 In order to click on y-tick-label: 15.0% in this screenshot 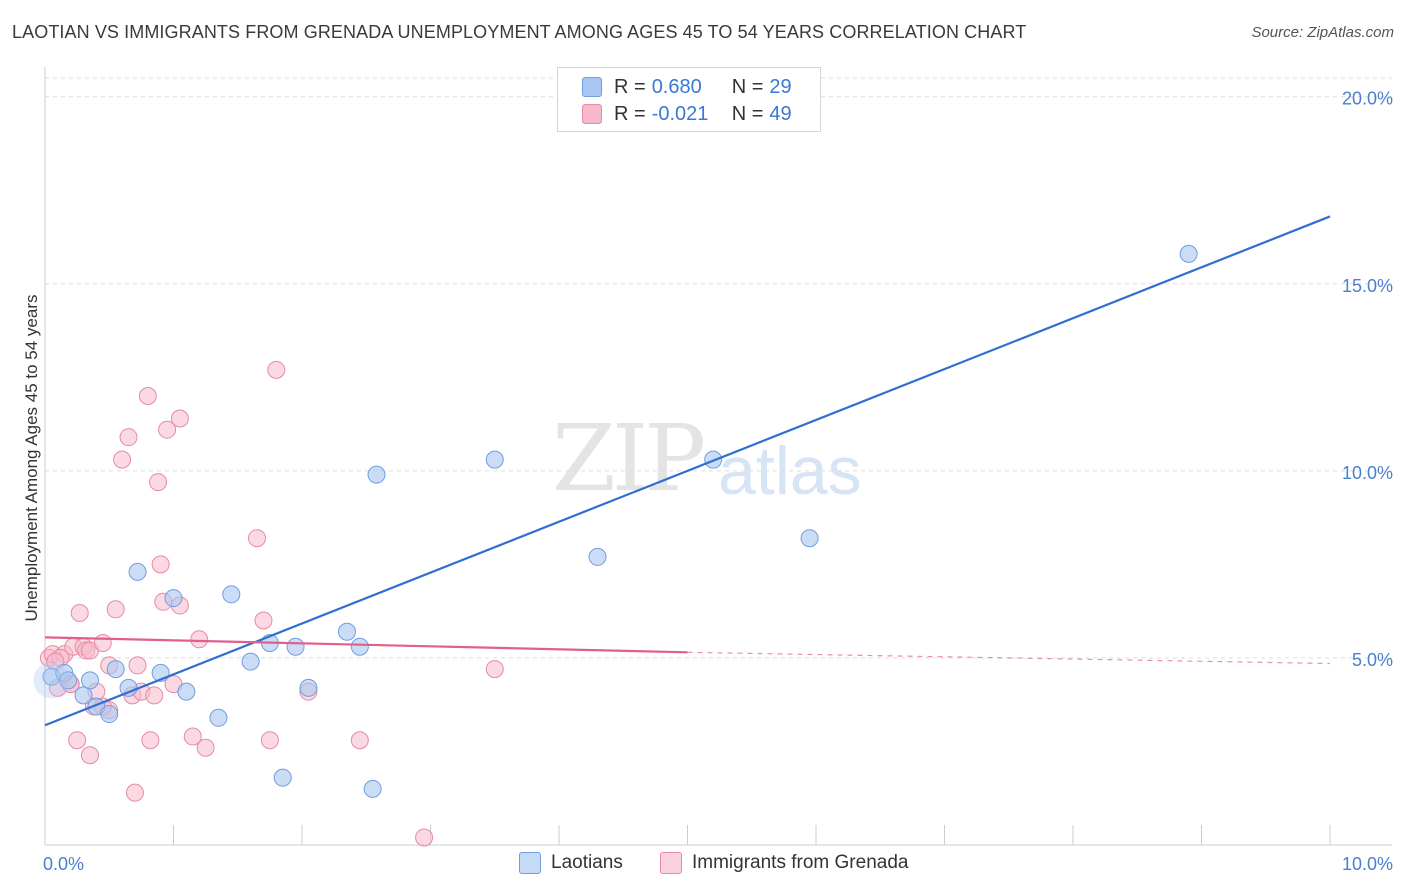, I will do `click(1367, 286)`.